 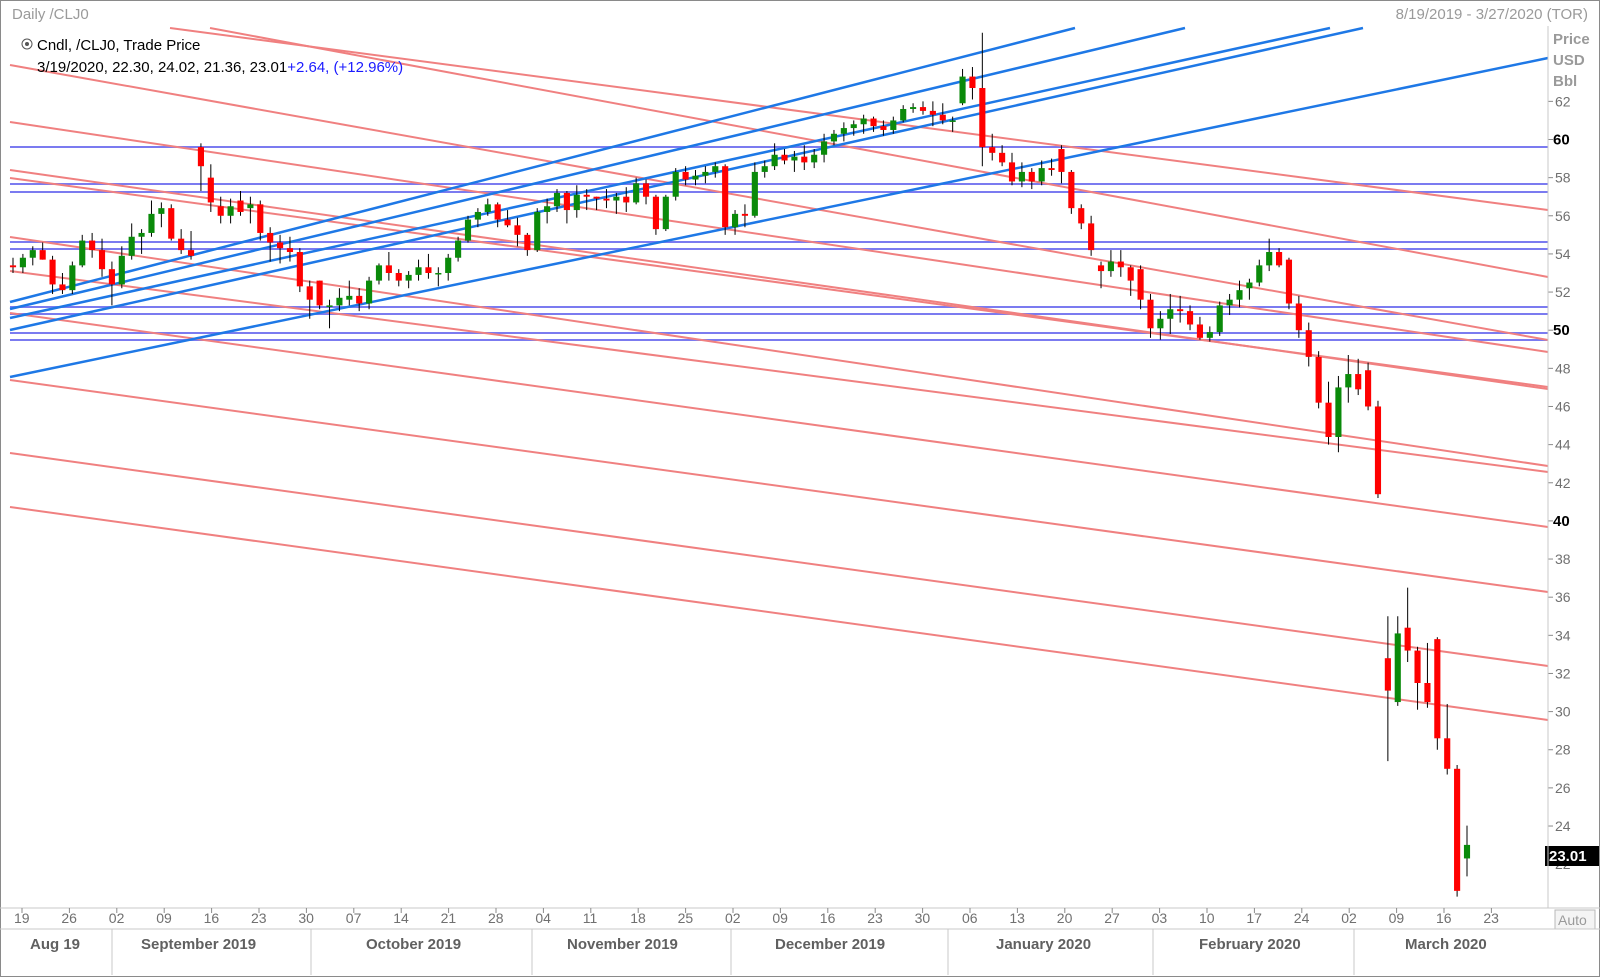 I want to click on auto-scale-label: Auto, so click(x=1572, y=920).